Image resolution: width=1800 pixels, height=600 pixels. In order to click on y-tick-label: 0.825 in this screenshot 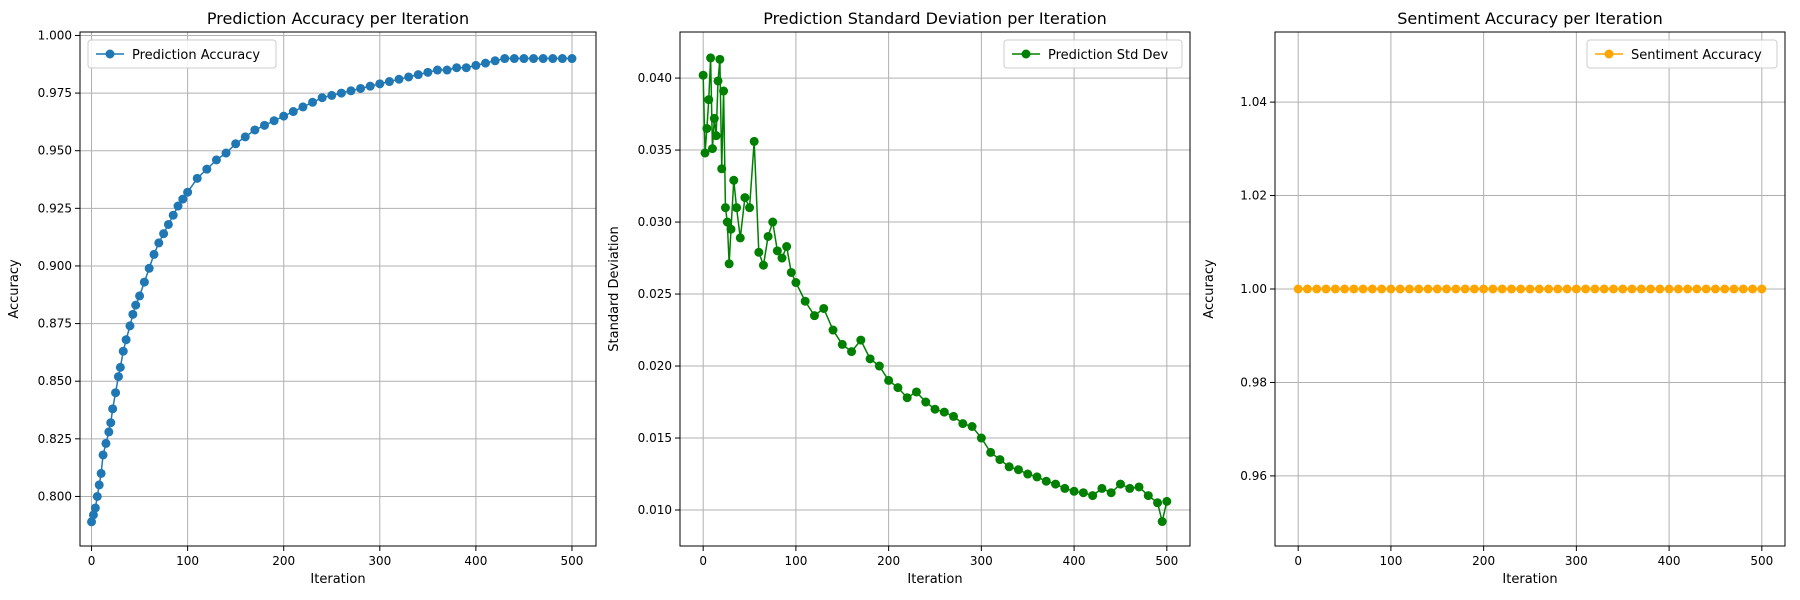, I will do `click(55, 439)`.